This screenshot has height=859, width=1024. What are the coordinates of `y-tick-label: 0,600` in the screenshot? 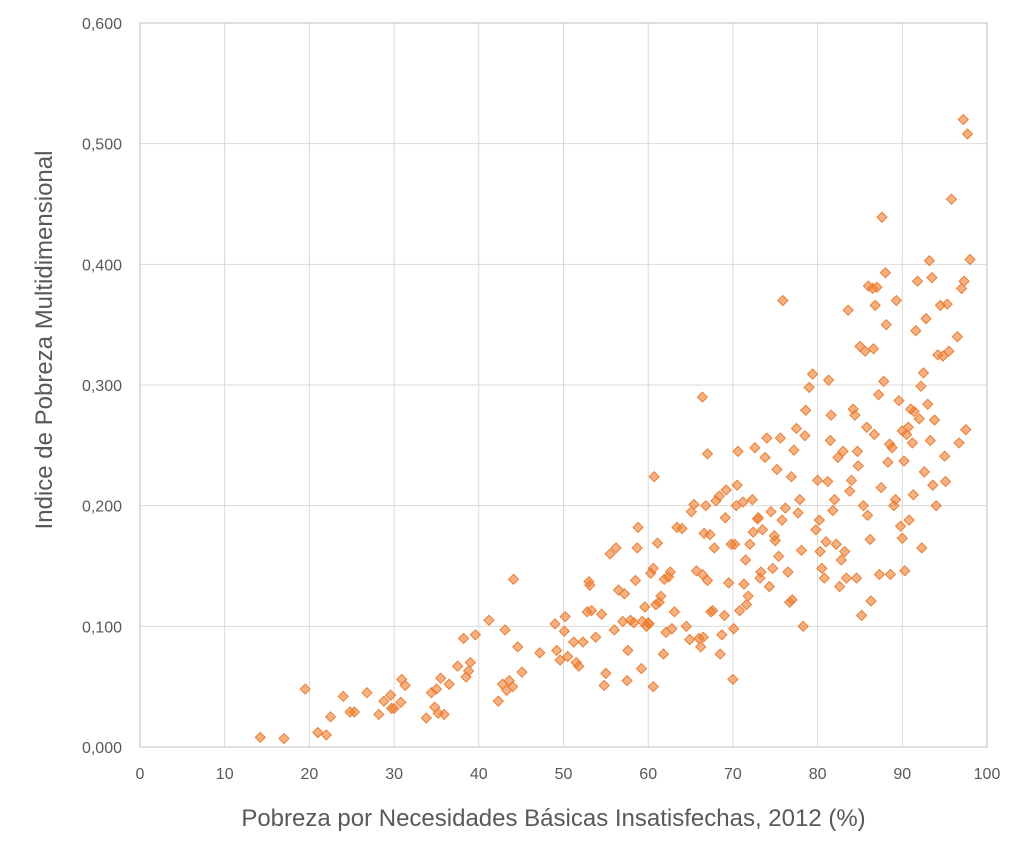 It's located at (102, 24).